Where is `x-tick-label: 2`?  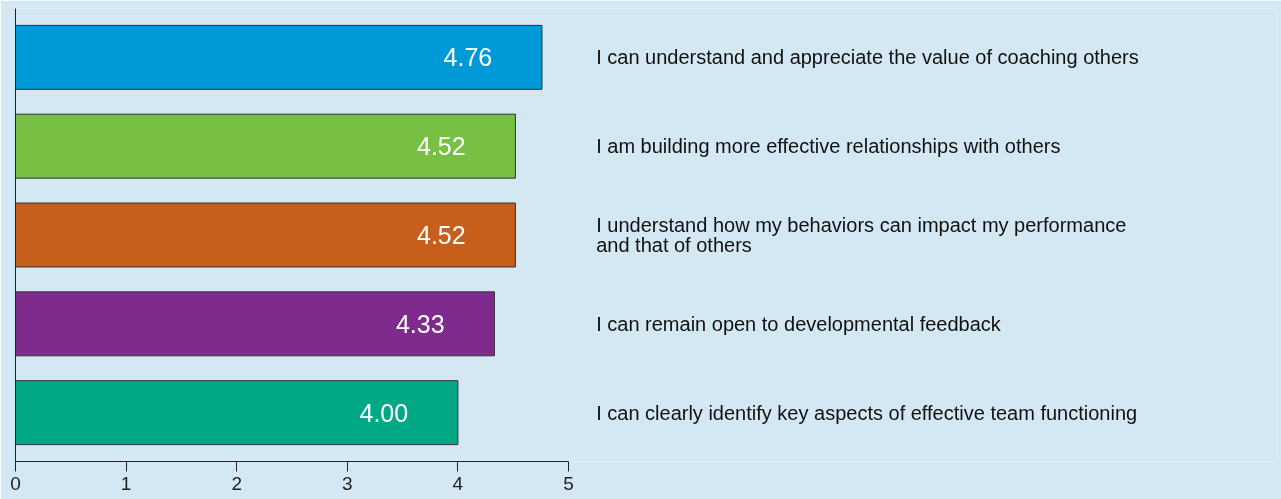 x-tick-label: 2 is located at coordinates (236, 483).